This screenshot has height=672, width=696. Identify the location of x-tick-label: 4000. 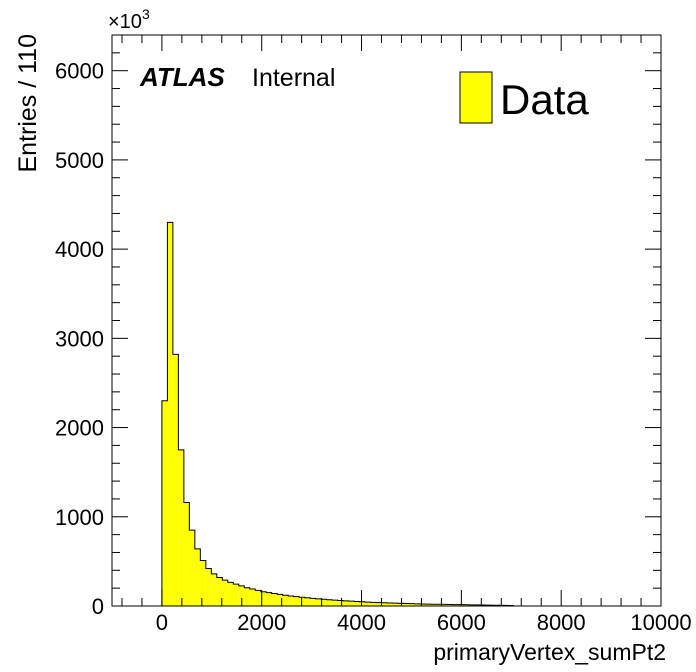
(361, 622).